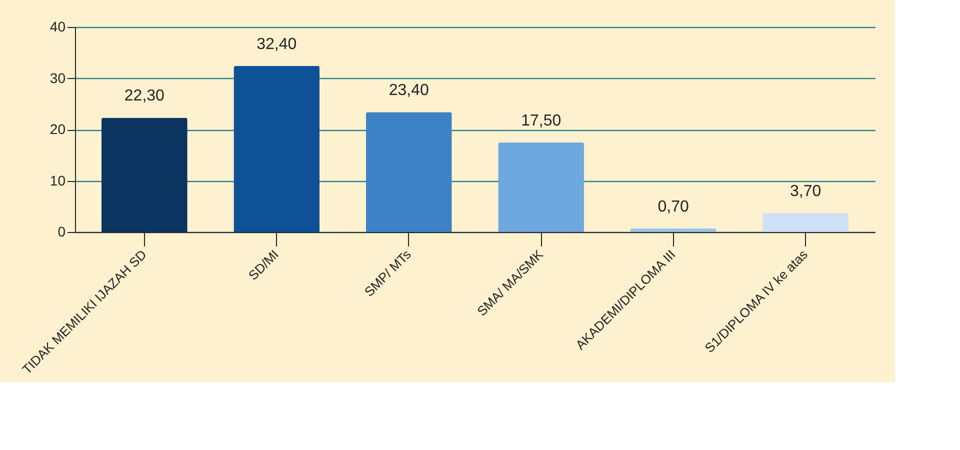  Describe the element at coordinates (806, 191) in the screenshot. I see `data-label: 3,70` at that location.